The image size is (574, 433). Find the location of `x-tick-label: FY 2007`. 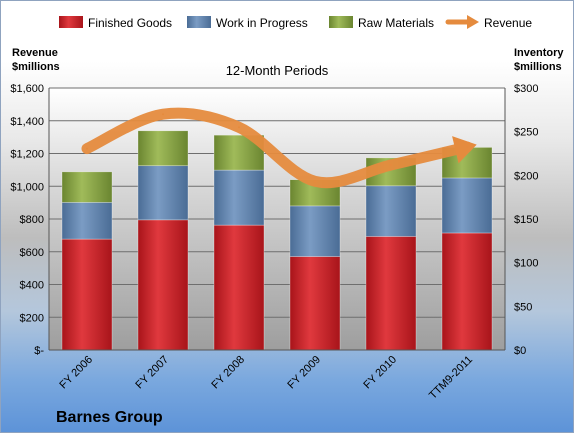

x-tick-label: FY 2007 is located at coordinates (152, 373).